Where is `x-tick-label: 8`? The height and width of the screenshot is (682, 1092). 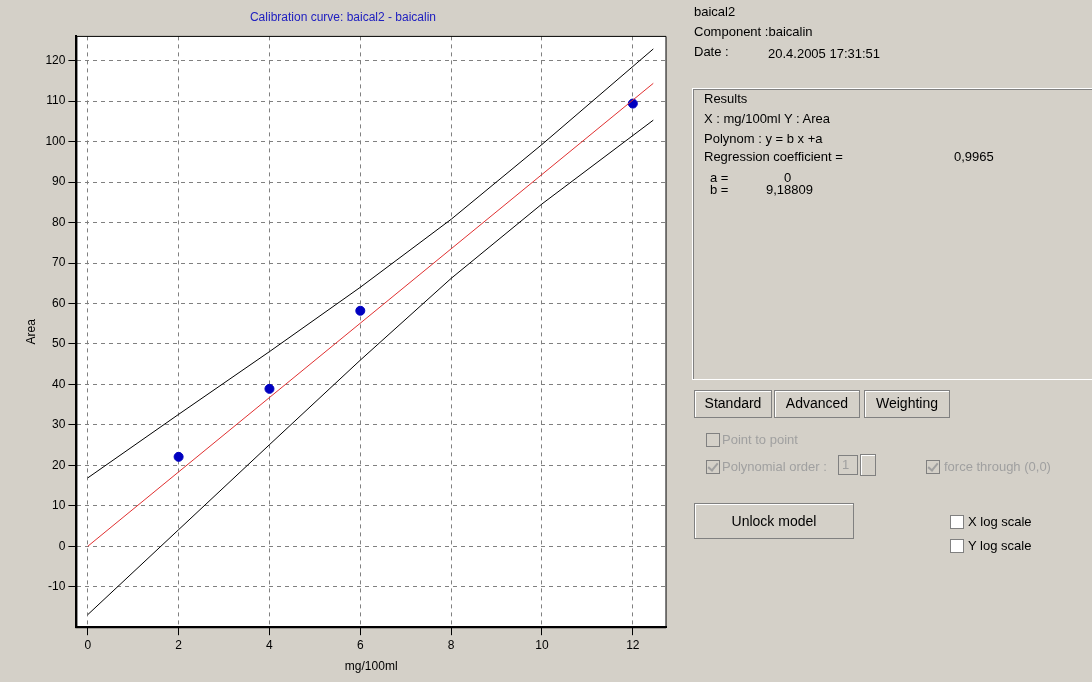 x-tick-label: 8 is located at coordinates (451, 644).